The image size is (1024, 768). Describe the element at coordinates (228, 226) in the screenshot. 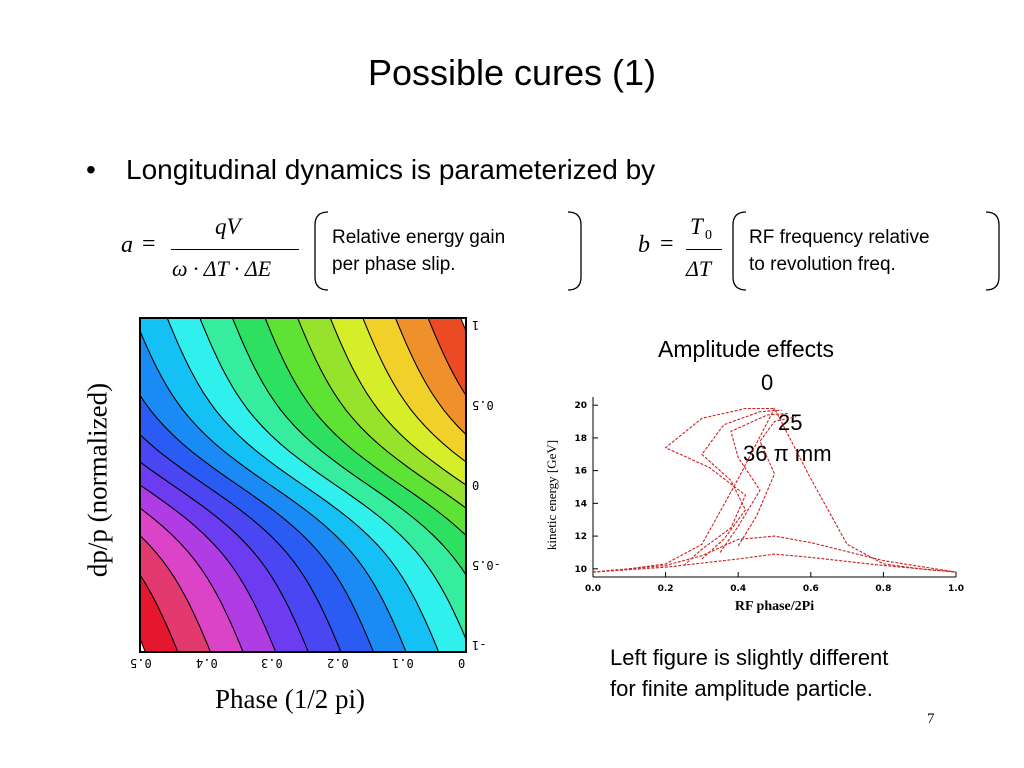

I see `formula-a-numerator: qV` at that location.